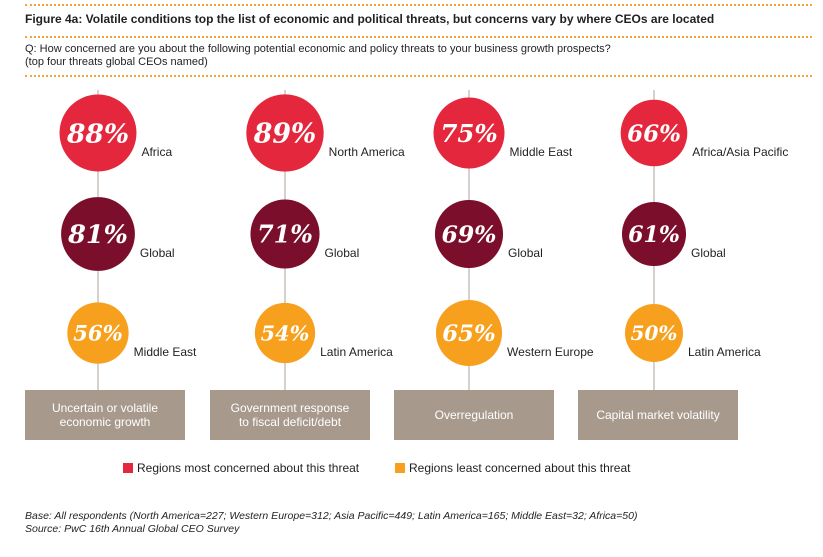  I want to click on bubble-value-label: 54%, so click(285, 332).